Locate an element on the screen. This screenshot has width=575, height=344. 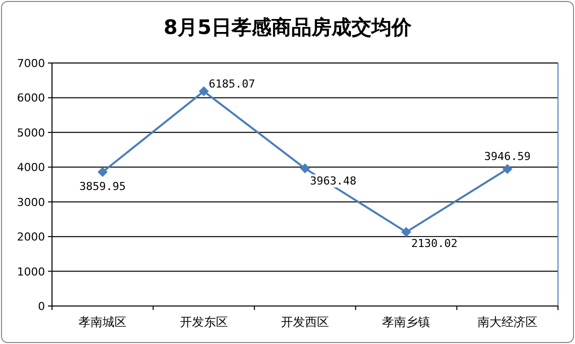
x-tick-label: 南大经济区 is located at coordinates (507, 322).